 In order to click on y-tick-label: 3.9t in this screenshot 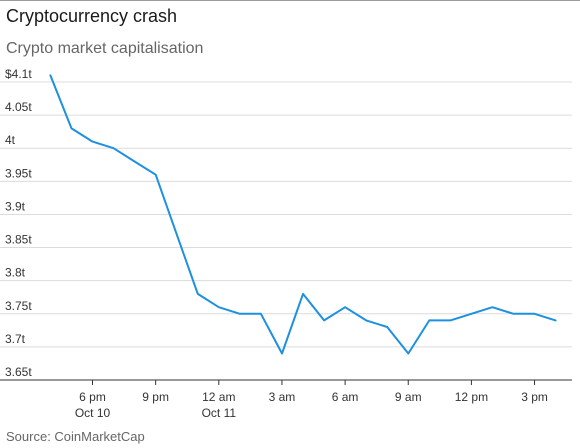, I will do `click(15, 206)`.